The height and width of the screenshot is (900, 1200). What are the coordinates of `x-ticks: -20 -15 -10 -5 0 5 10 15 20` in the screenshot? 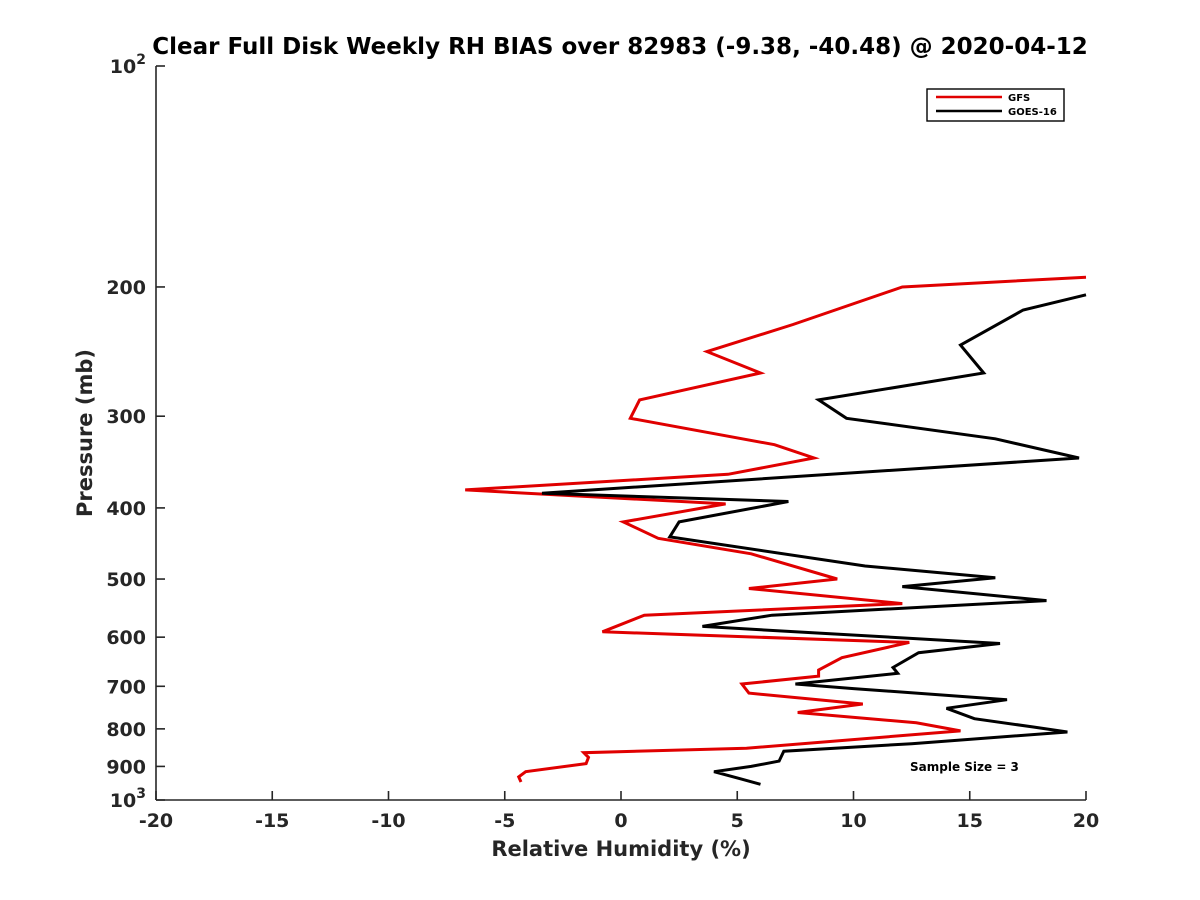 It's located at (619, 811).